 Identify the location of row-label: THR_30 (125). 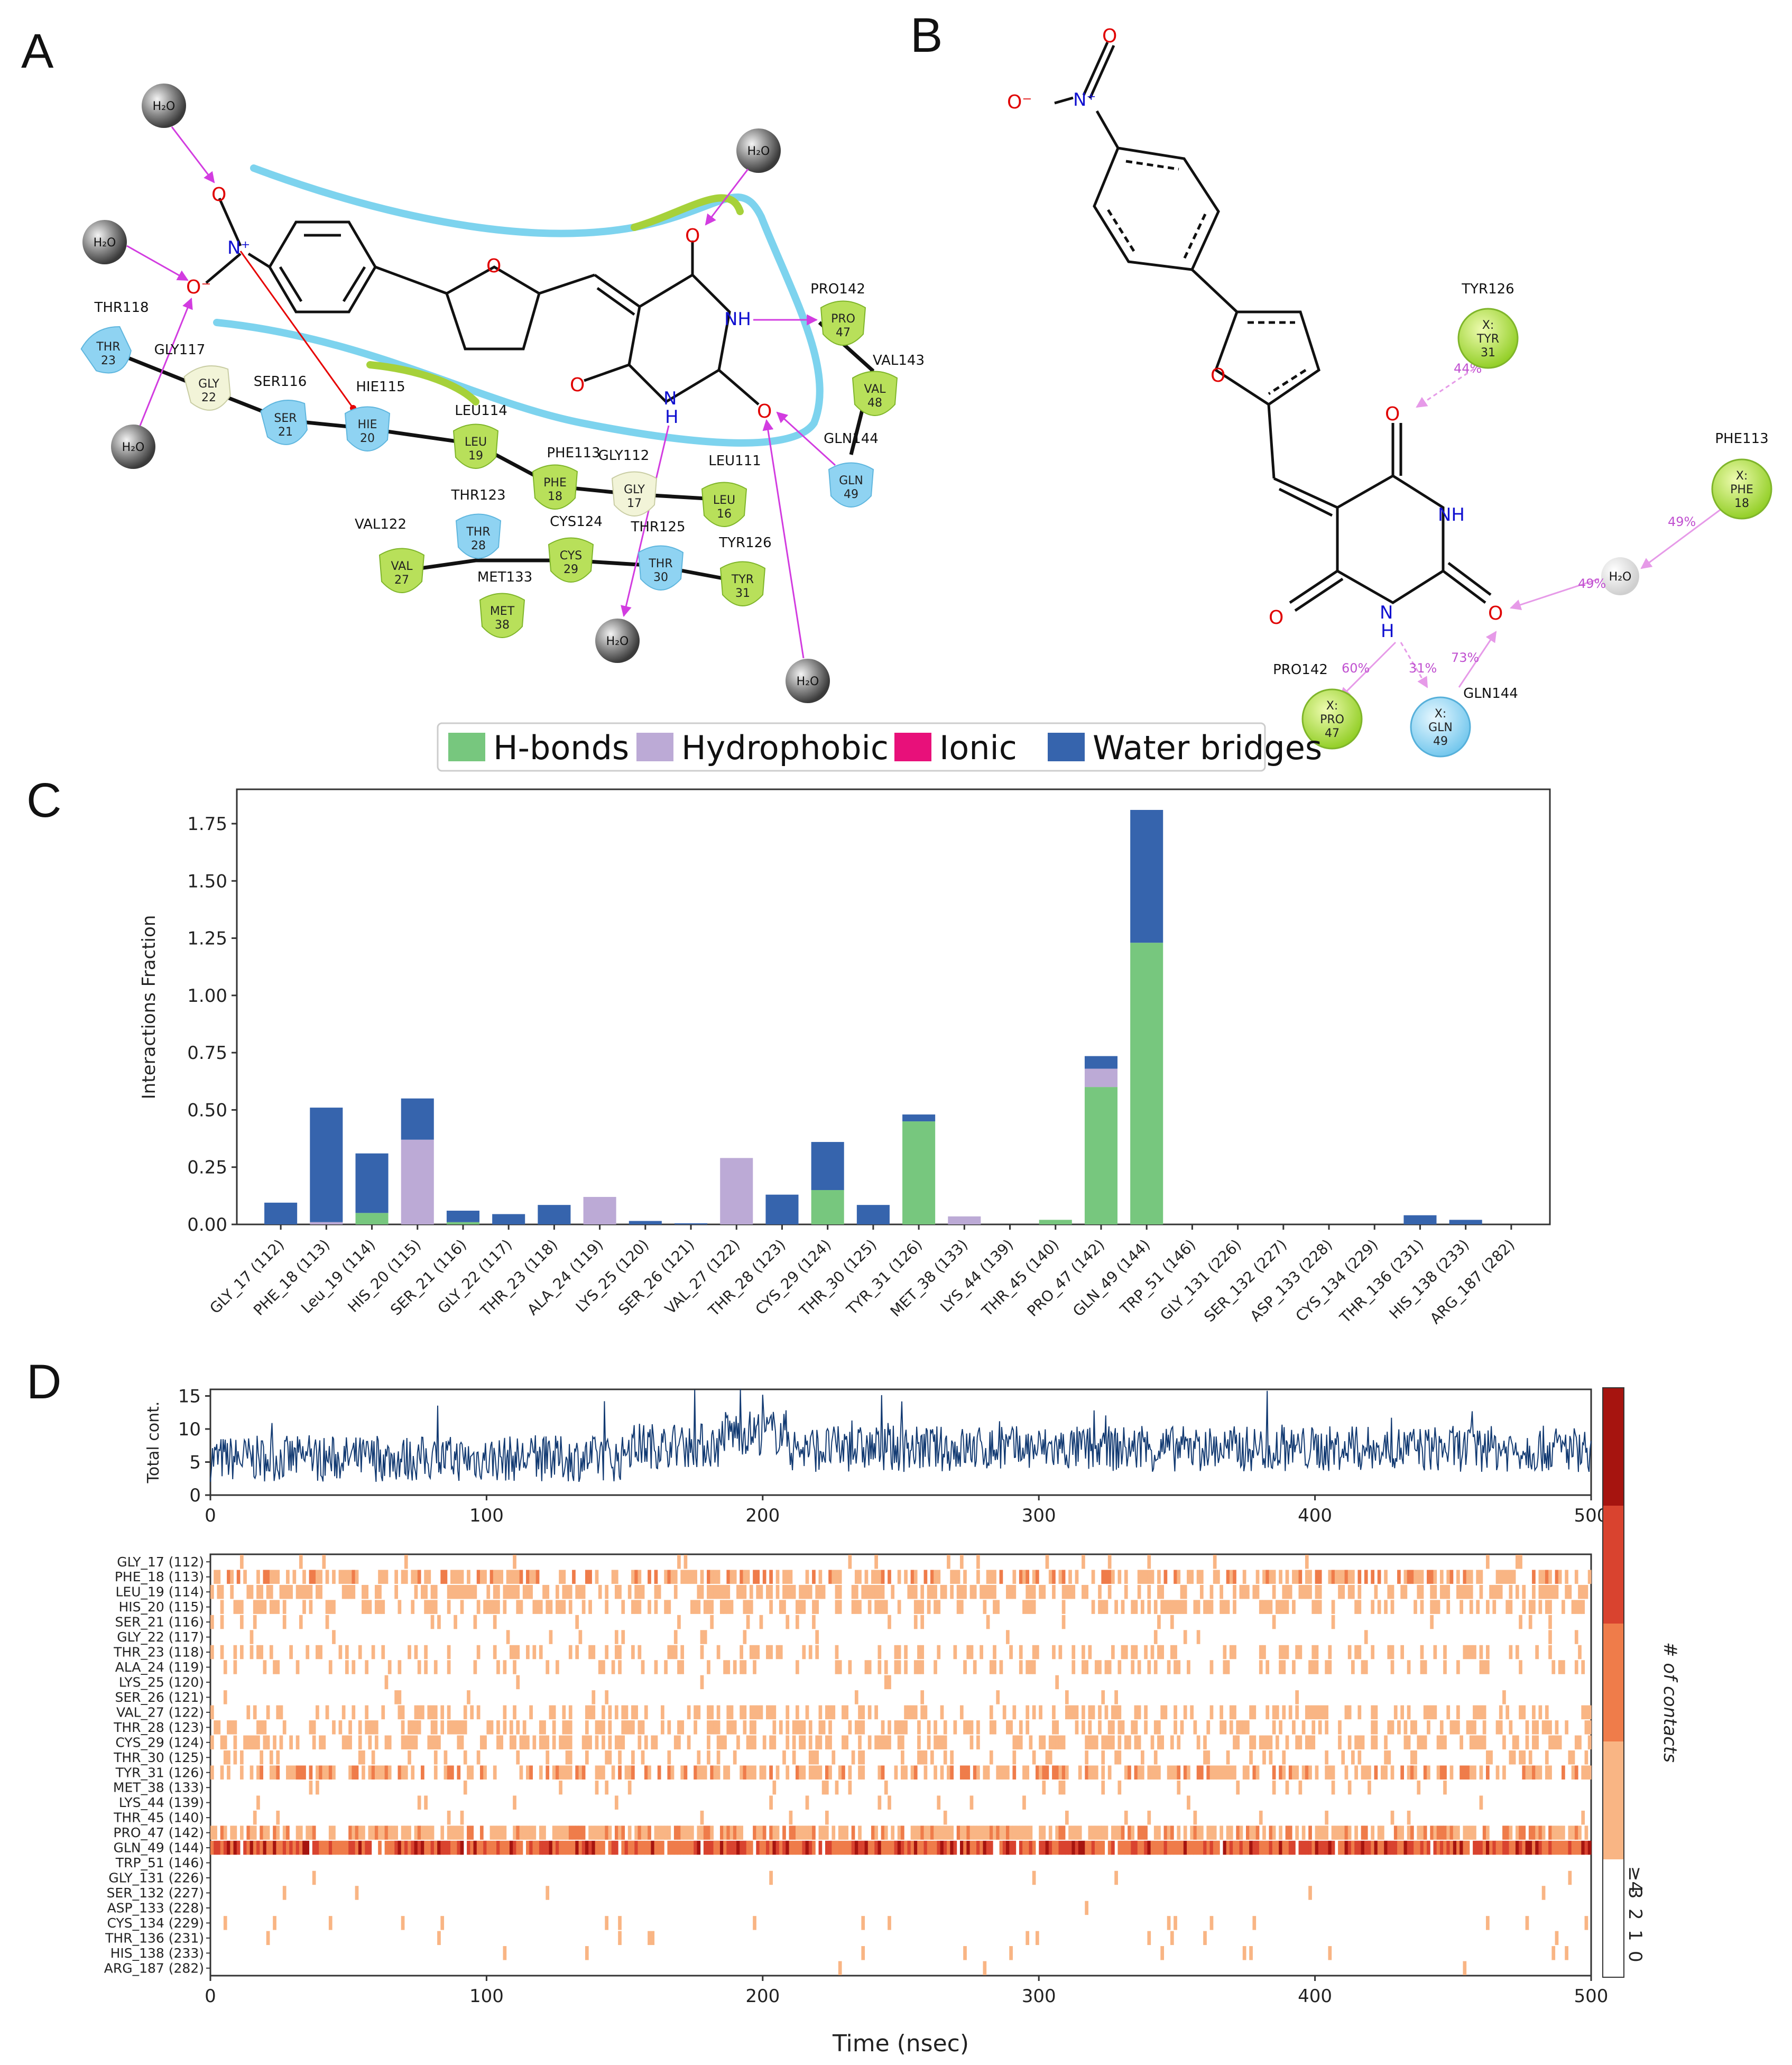
(158, 1758).